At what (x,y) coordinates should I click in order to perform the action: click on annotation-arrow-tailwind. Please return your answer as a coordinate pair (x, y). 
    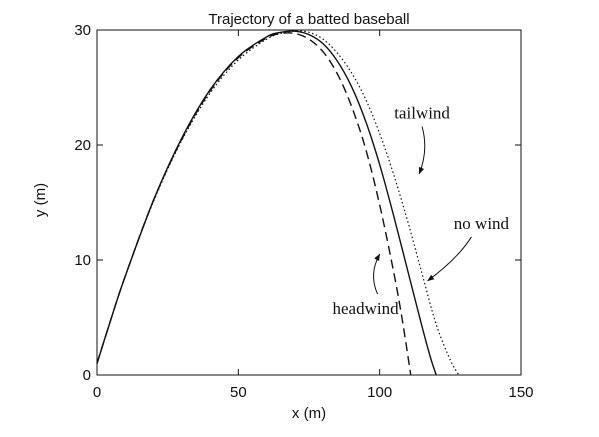
    Looking at the image, I should click on (422, 150).